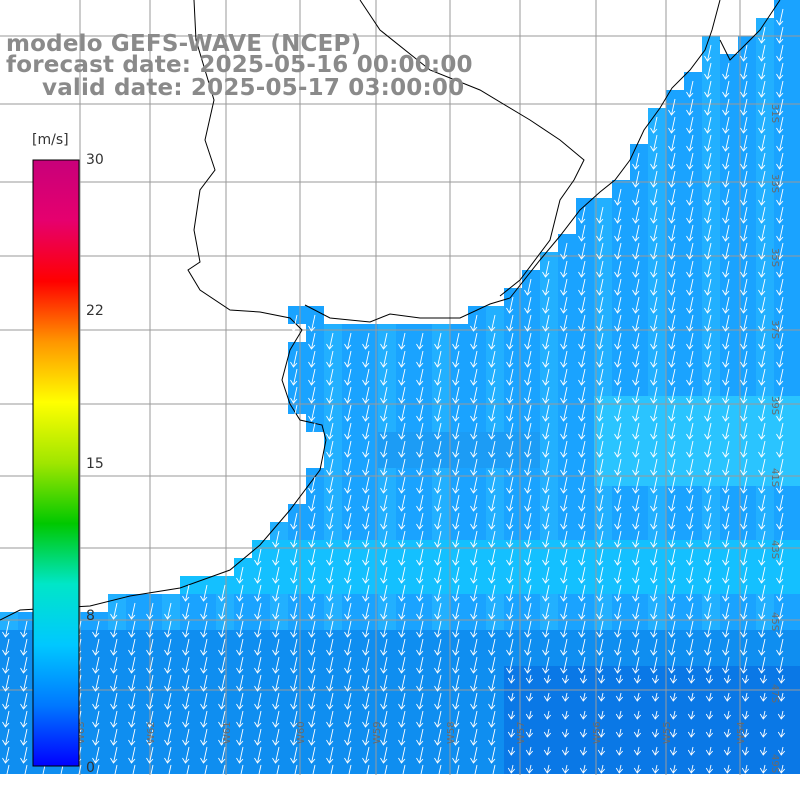  What do you see at coordinates (151, 732) in the screenshot?
I see `longitude-label: W62` at bounding box center [151, 732].